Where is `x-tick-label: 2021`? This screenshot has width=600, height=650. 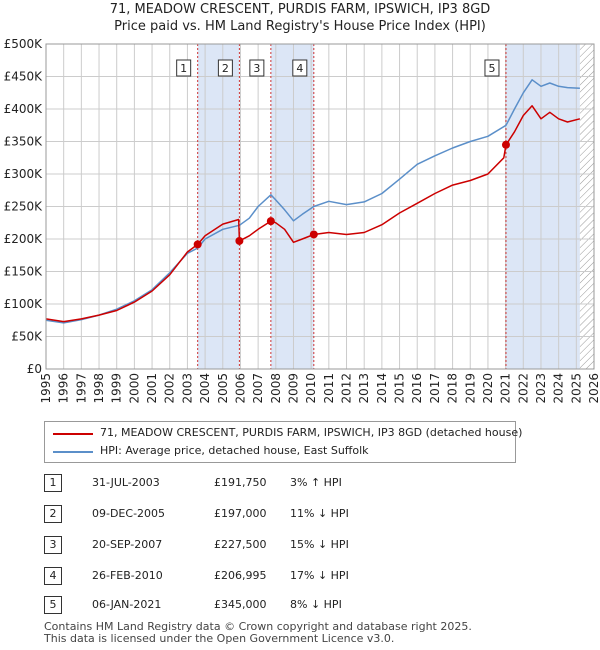
x-tick-label: 2021 is located at coordinates (506, 388).